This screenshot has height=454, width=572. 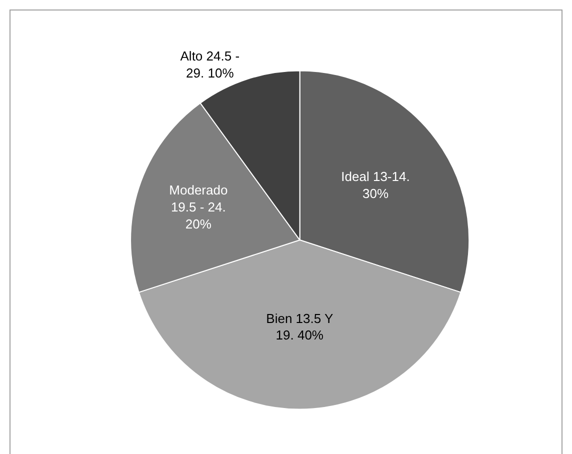 What do you see at coordinates (300, 326) in the screenshot?
I see `slice-label: Bien 13.5 Y 19. 40%` at bounding box center [300, 326].